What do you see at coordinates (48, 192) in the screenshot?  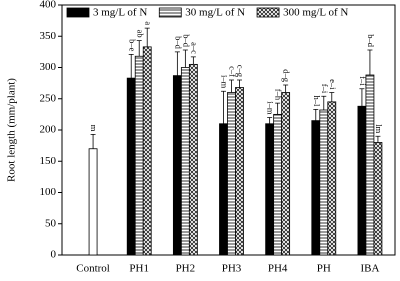 I see `y-tick-label: 100` at bounding box center [48, 192].